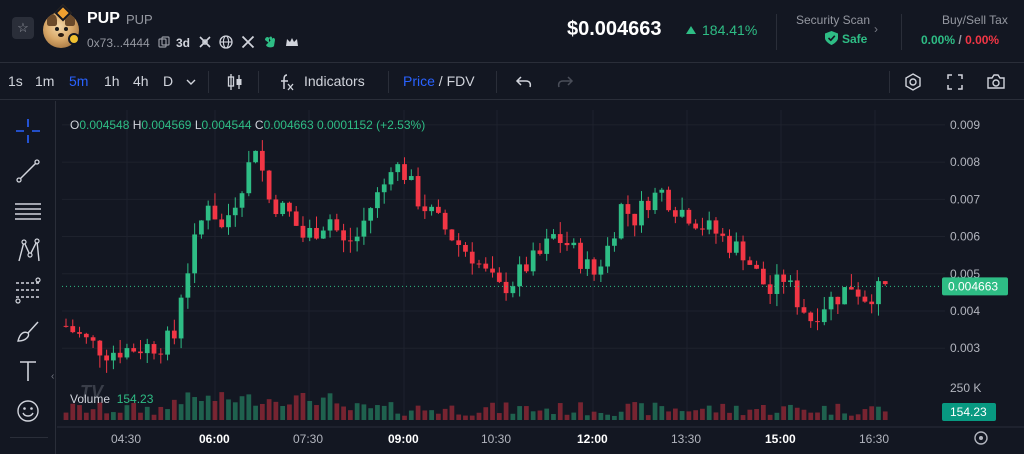  I want to click on y-tick-label: 0.005, so click(965, 274).